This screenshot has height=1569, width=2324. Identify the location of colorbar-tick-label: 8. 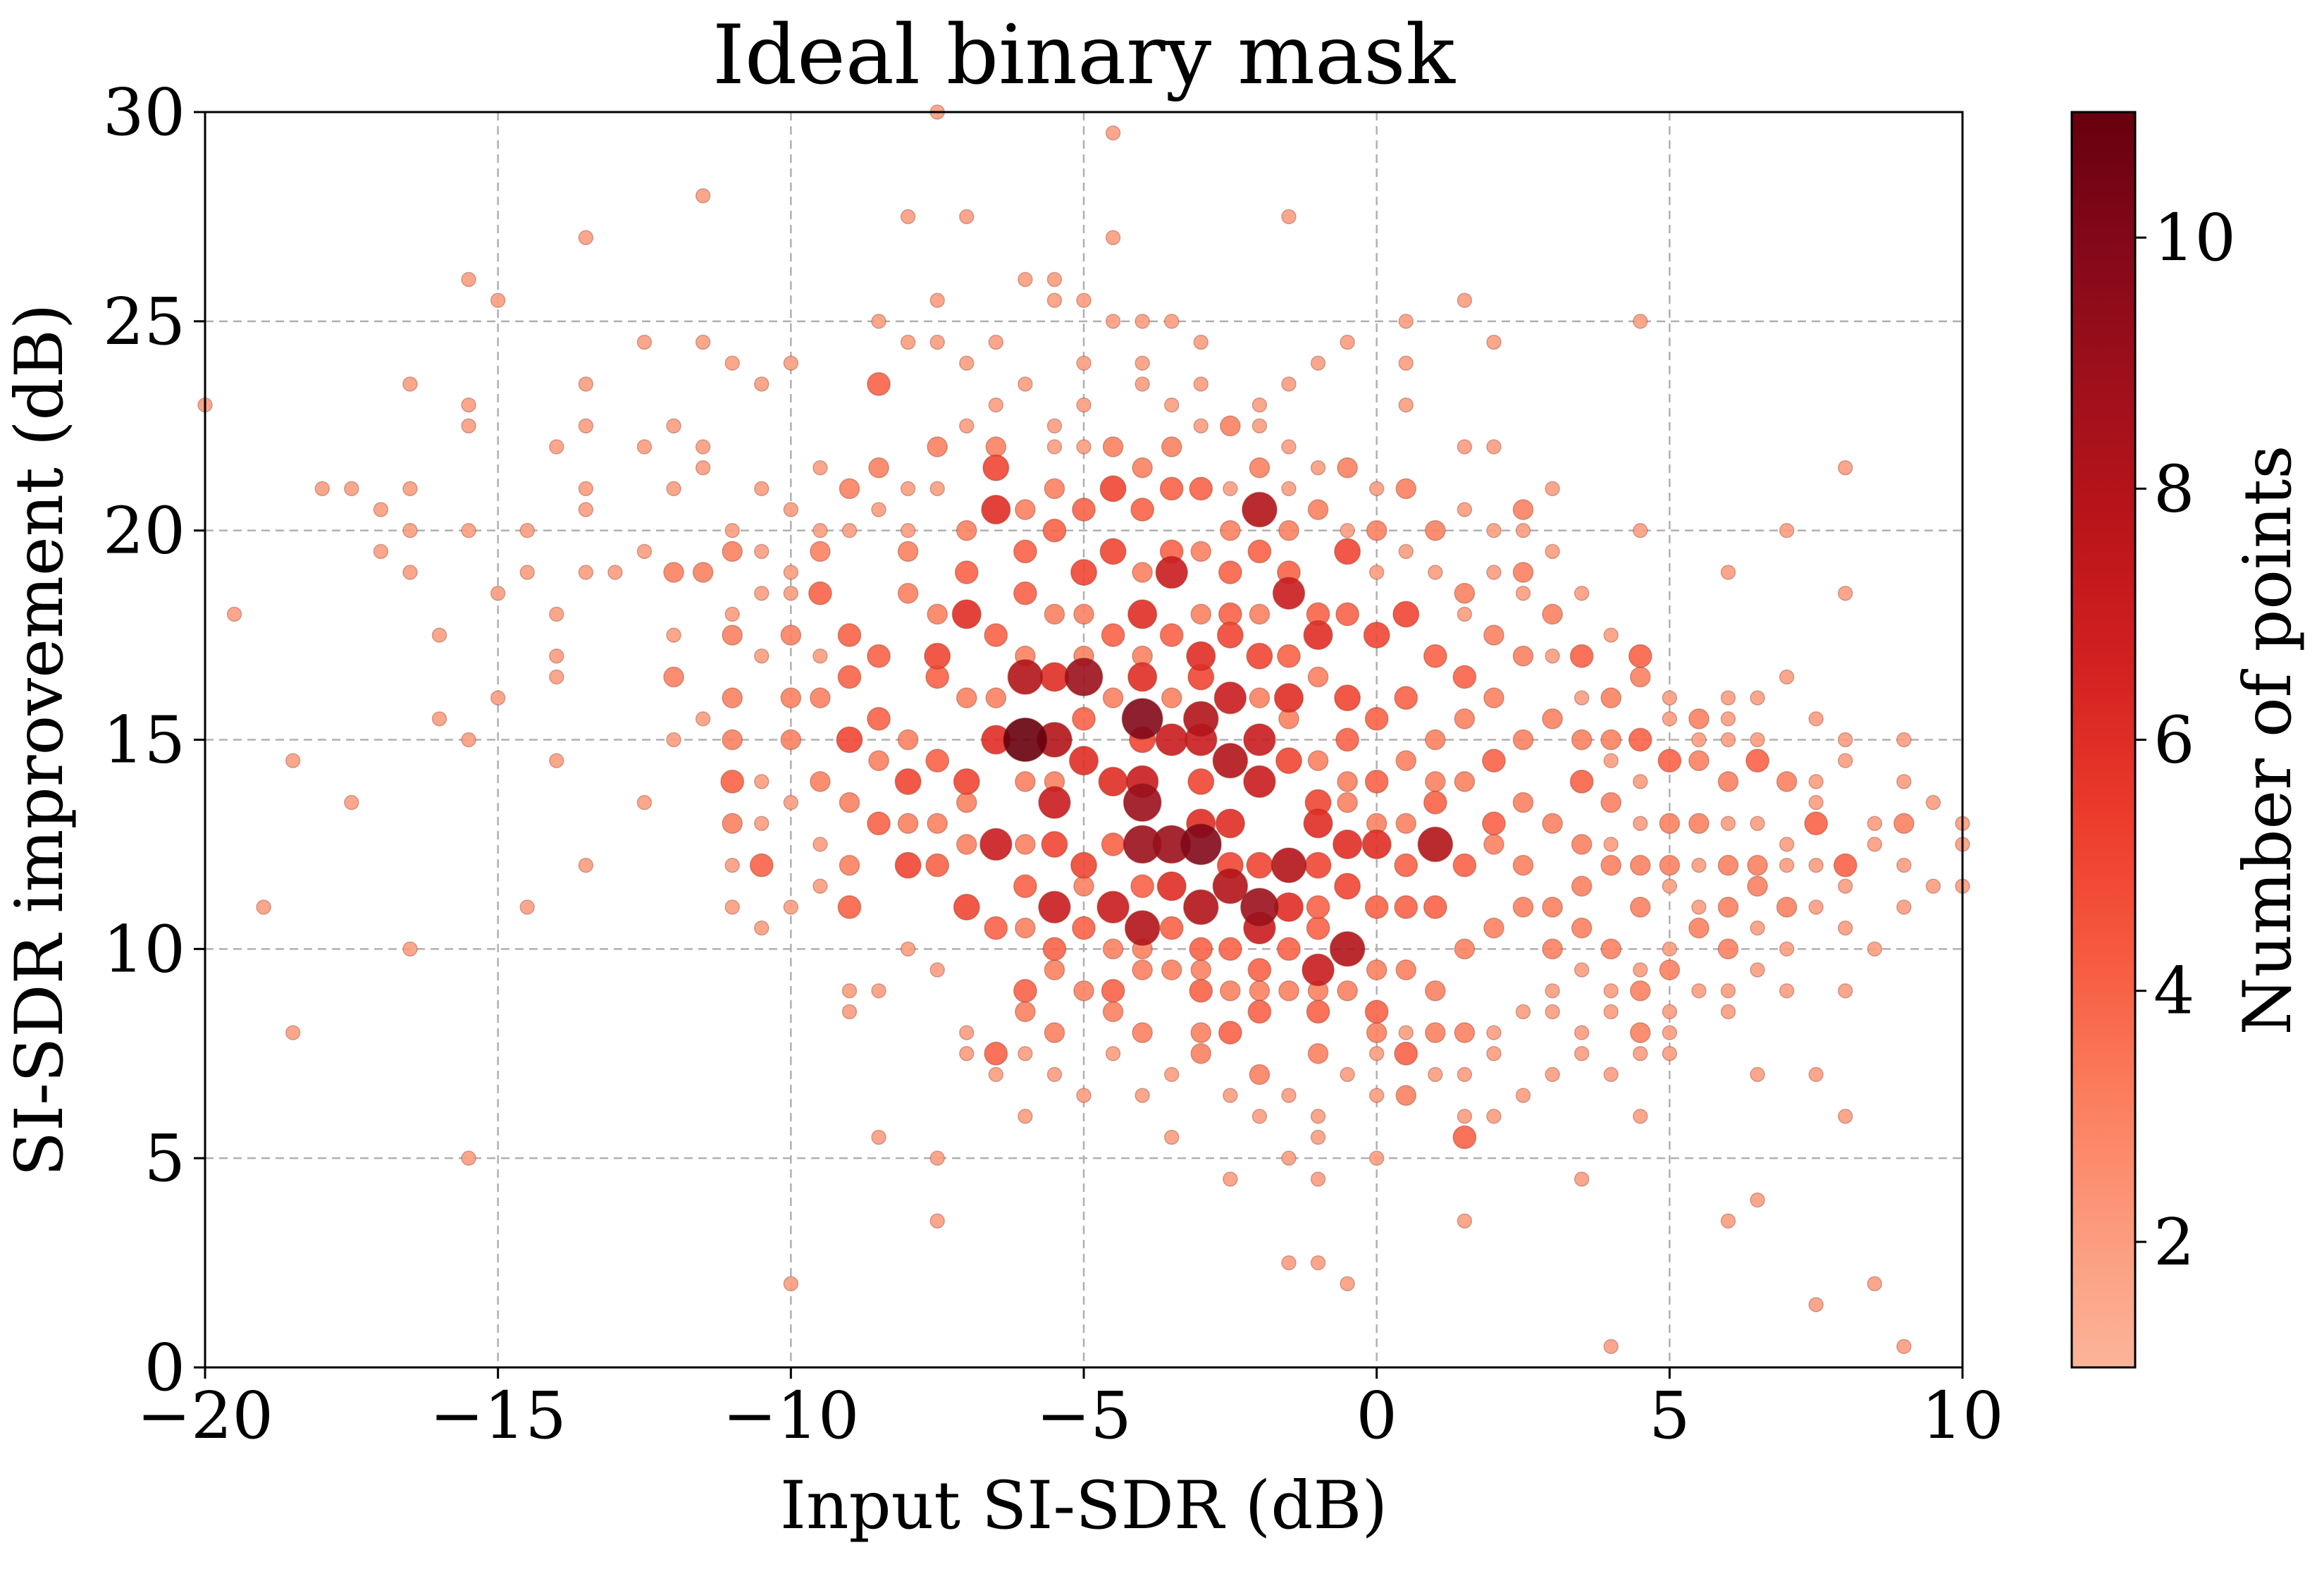
(2174, 489).